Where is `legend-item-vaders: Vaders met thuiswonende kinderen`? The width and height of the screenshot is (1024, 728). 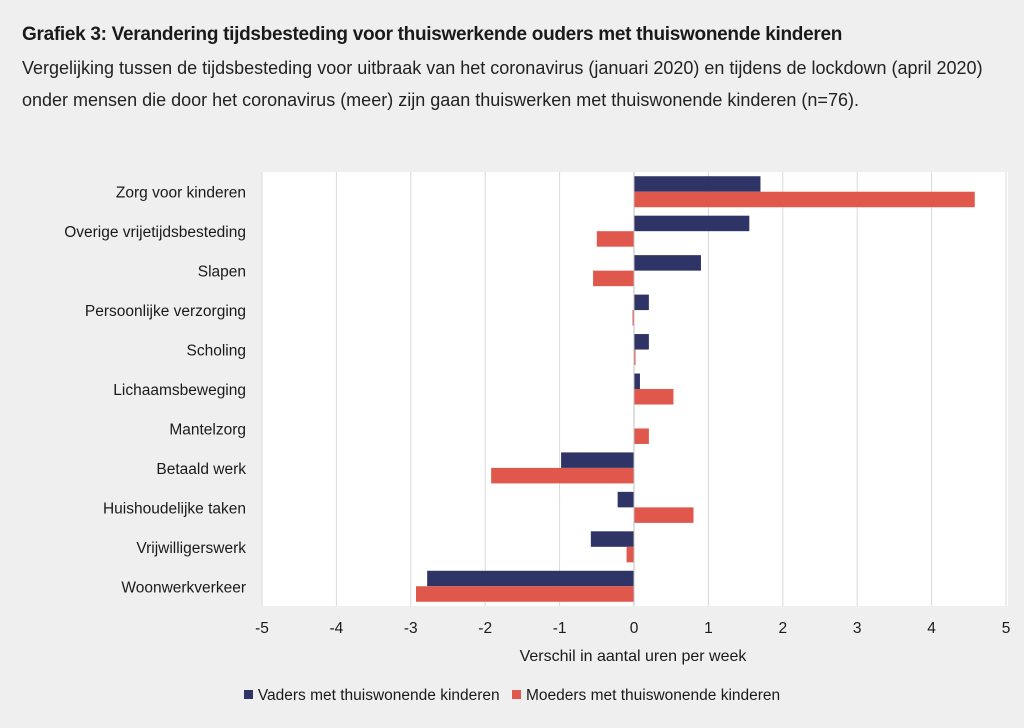 legend-item-vaders: Vaders met thuiswonende kinderen is located at coordinates (371, 696).